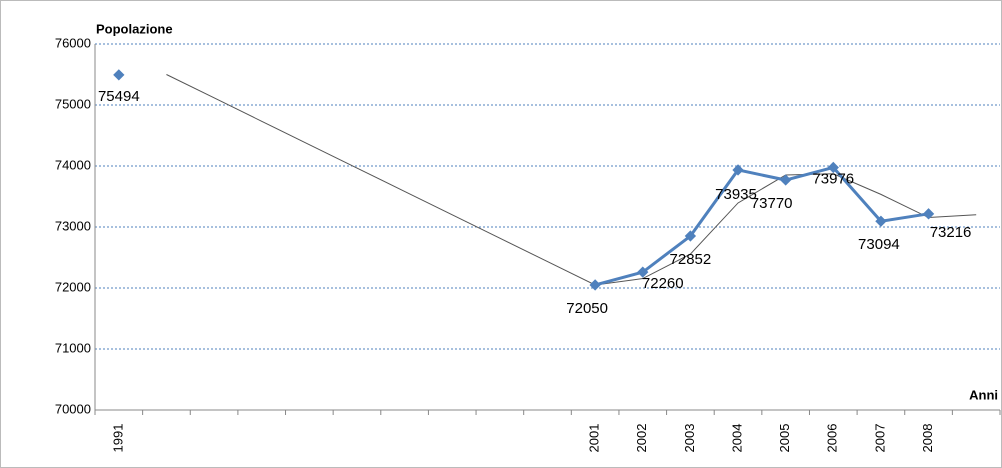 The image size is (1002, 468). Describe the element at coordinates (587, 308) in the screenshot. I see `data-label: 72050` at that location.